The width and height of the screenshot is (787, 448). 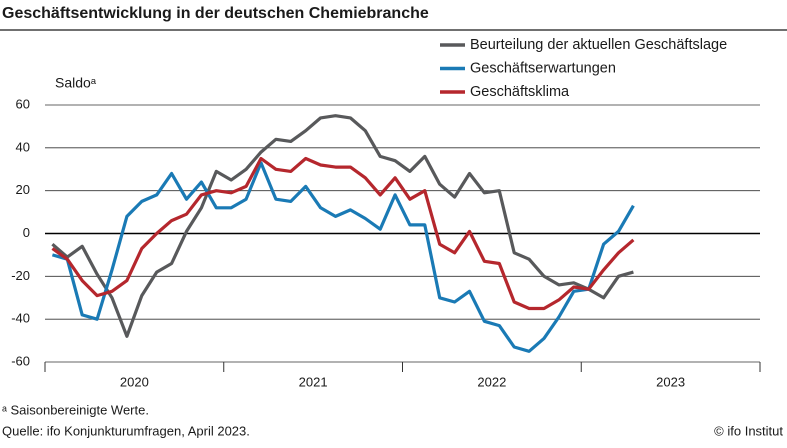 I want to click on x-tick-label: 2020, so click(x=134, y=381).